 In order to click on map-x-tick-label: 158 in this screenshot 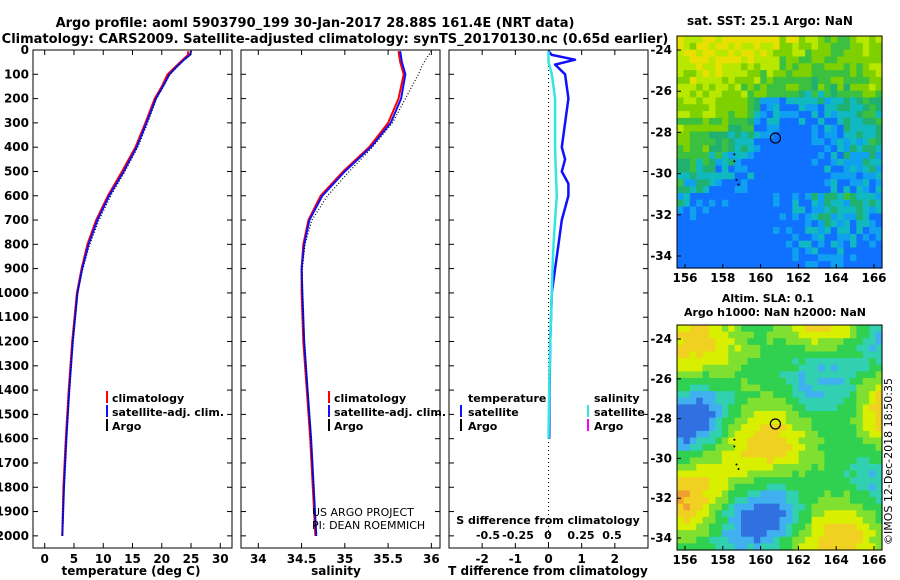, I will do `click(722, 278)`.